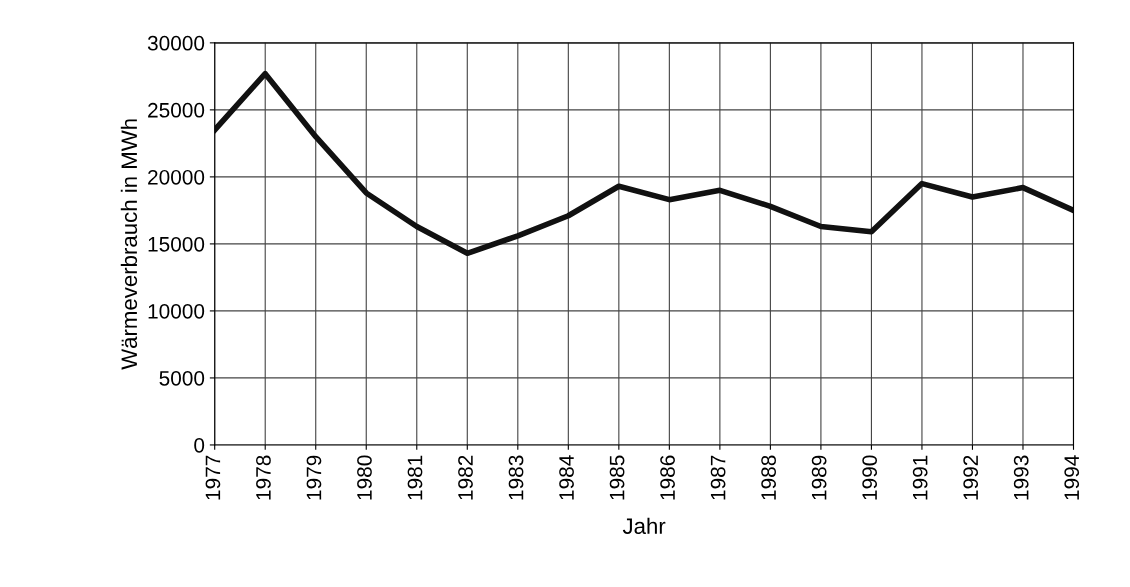  I want to click on x-tick-label: 1982, so click(465, 477).